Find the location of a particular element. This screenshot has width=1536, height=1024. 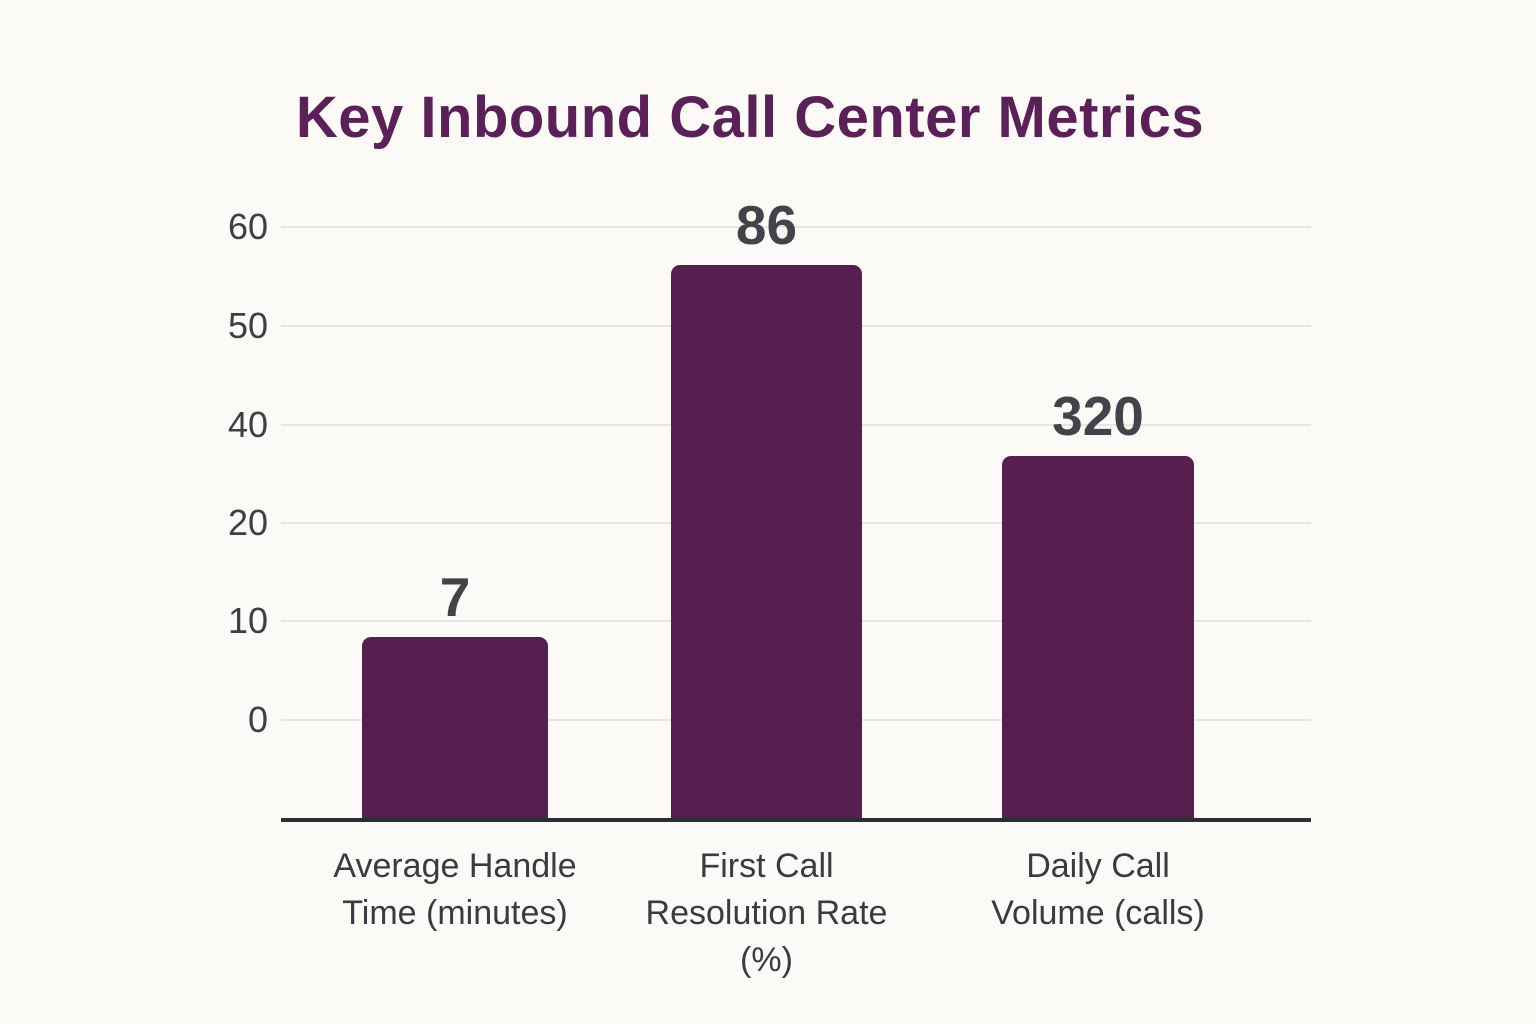

x-category-label-line: Resolution Rate is located at coordinates (766, 913).